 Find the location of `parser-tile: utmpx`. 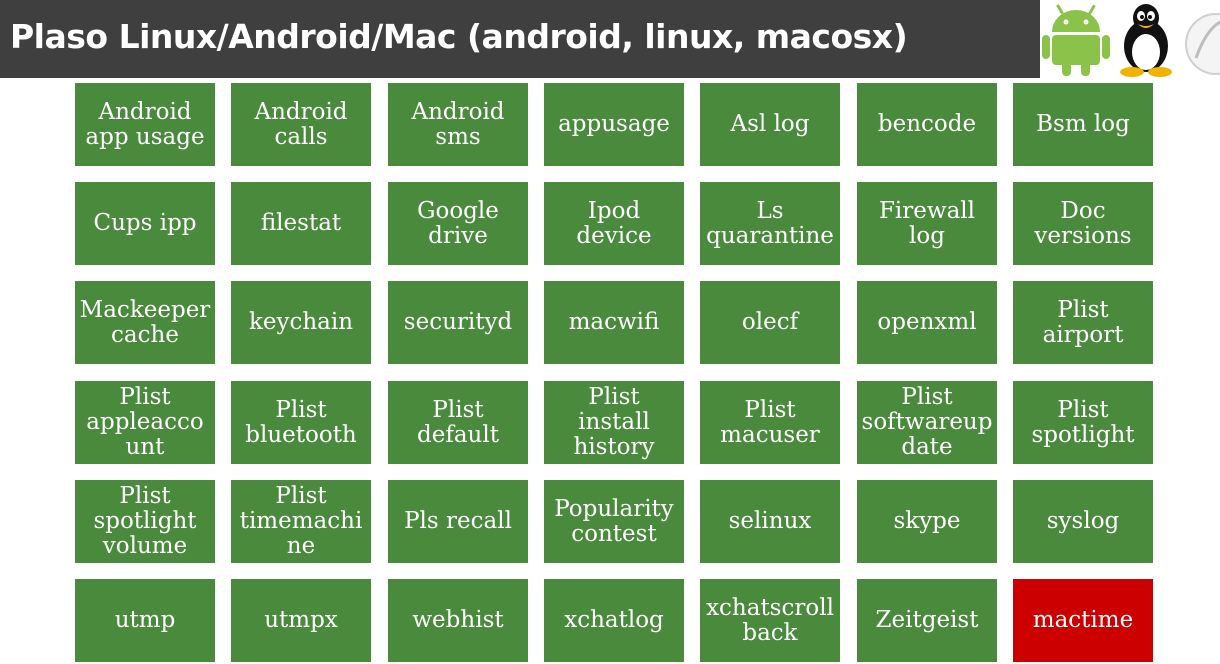

parser-tile: utmpx is located at coordinates (301, 620).